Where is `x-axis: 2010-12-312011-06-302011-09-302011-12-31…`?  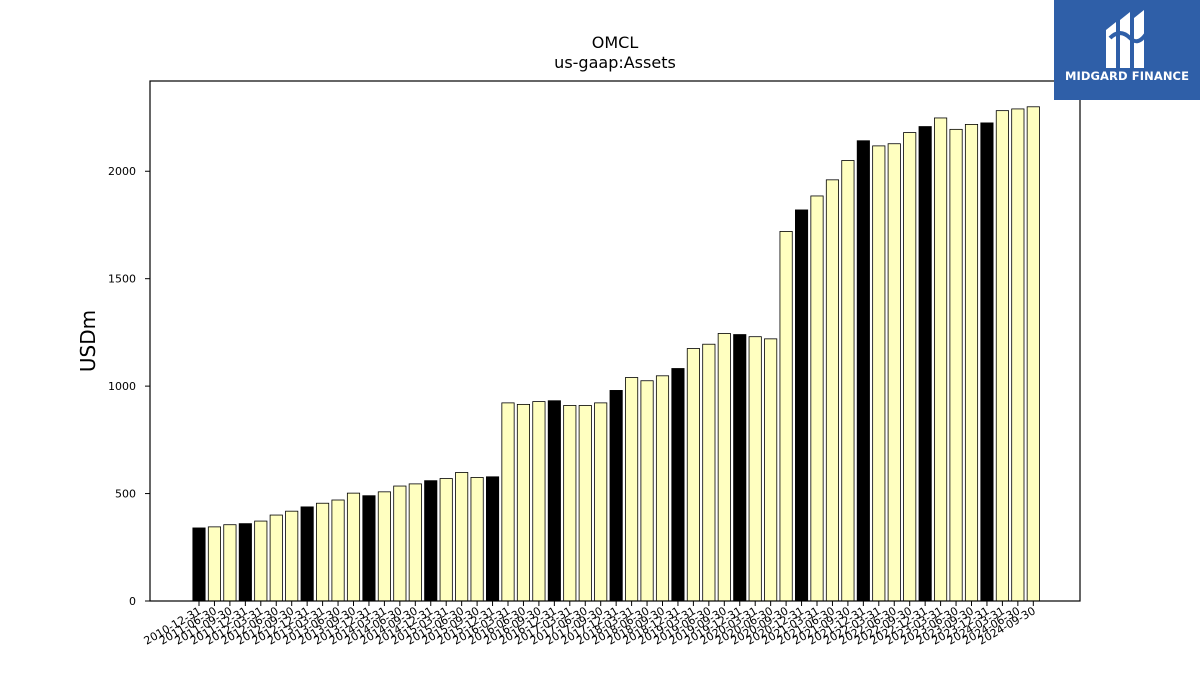 x-axis: 2010-12-312011-06-302011-09-302011-12-31… is located at coordinates (590, 624).